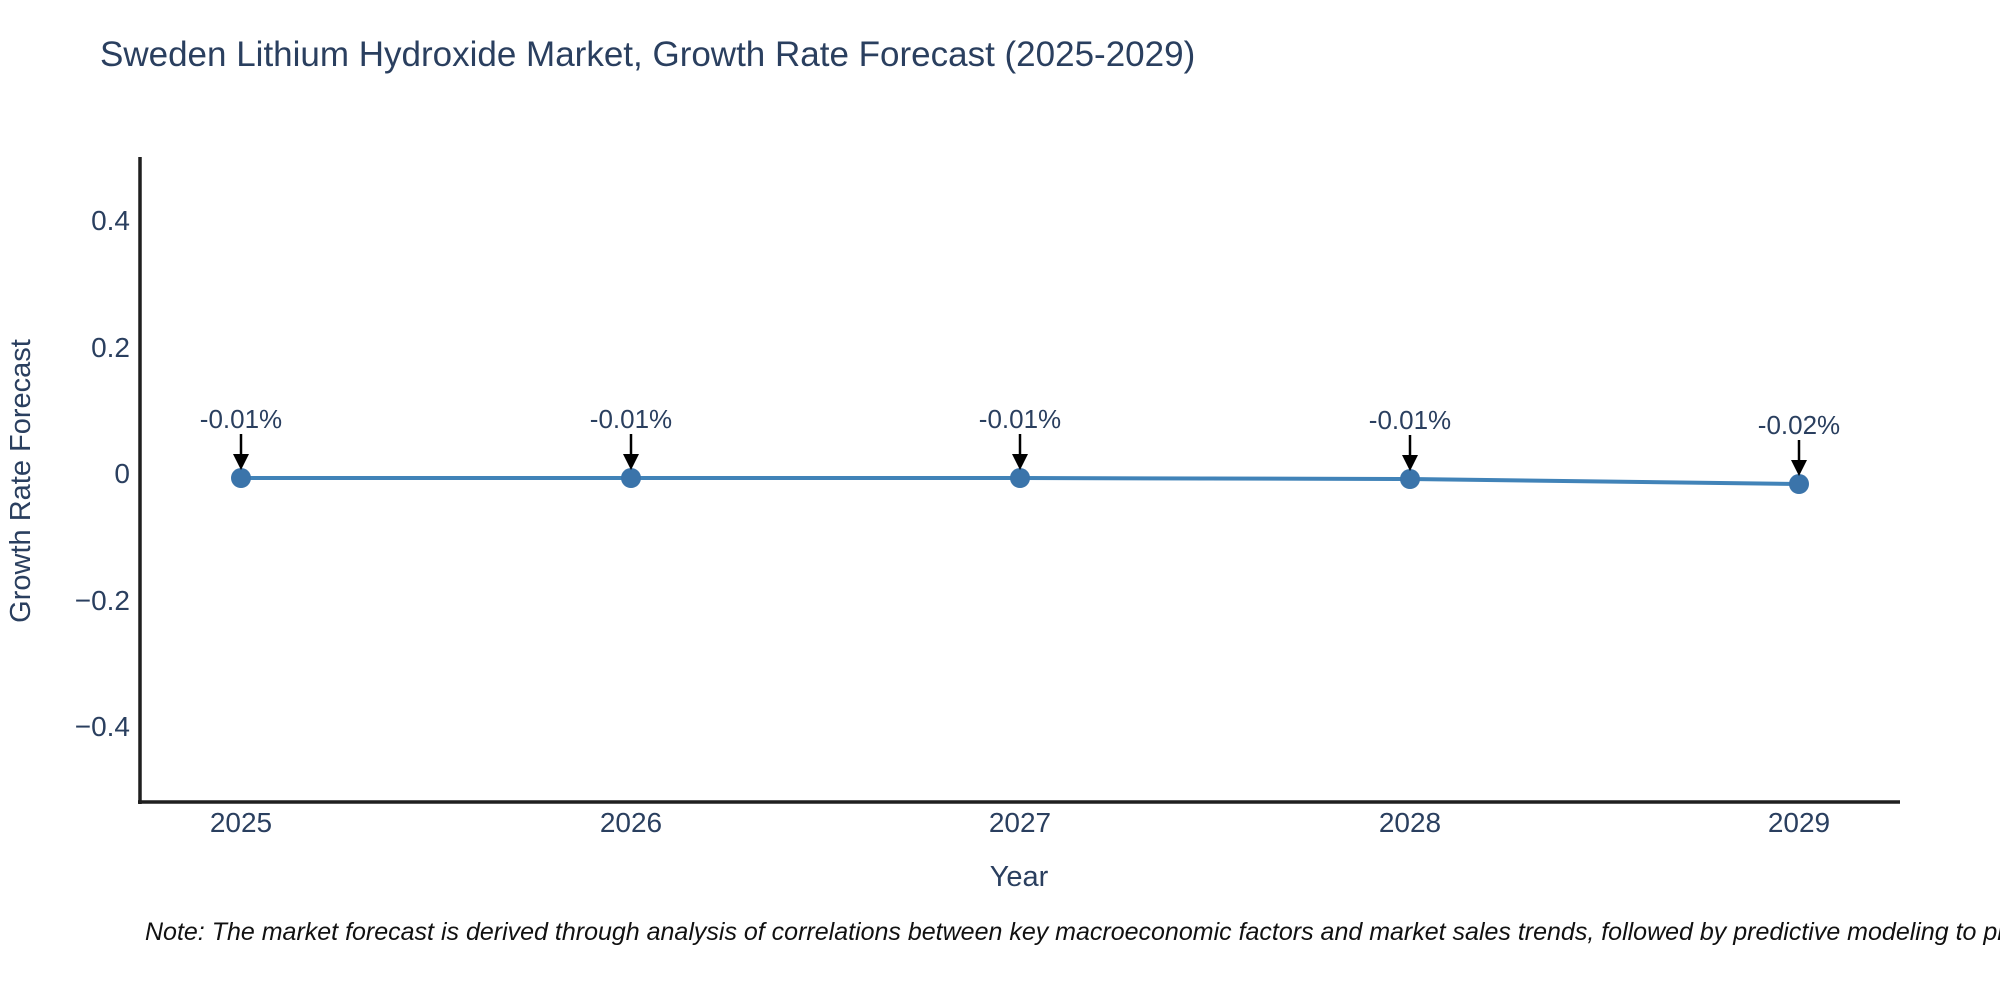 This screenshot has height=1000, width=2000. I want to click on x-tick-label: 2028, so click(1410, 822).